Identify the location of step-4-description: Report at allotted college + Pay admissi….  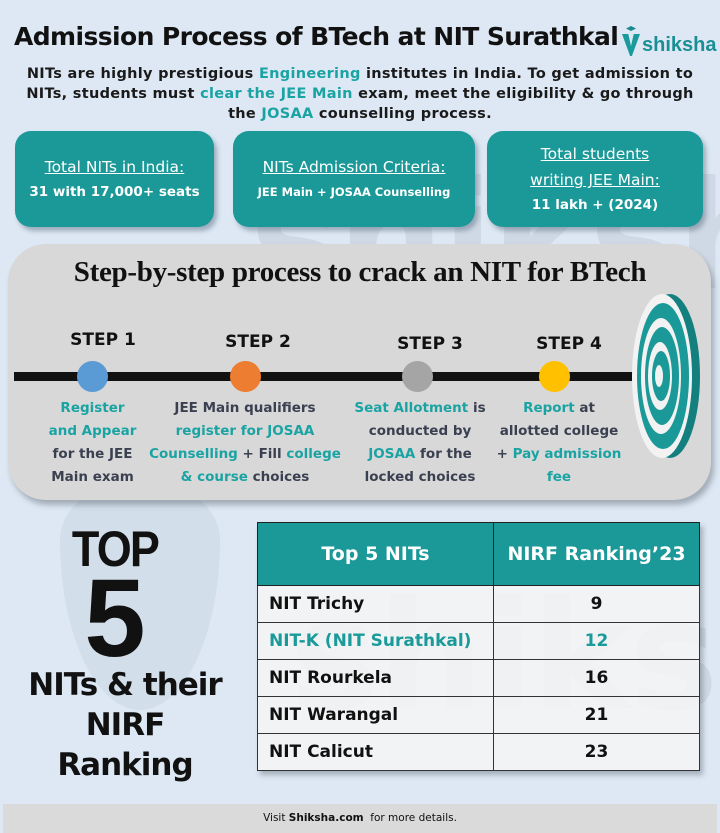
(559, 442).